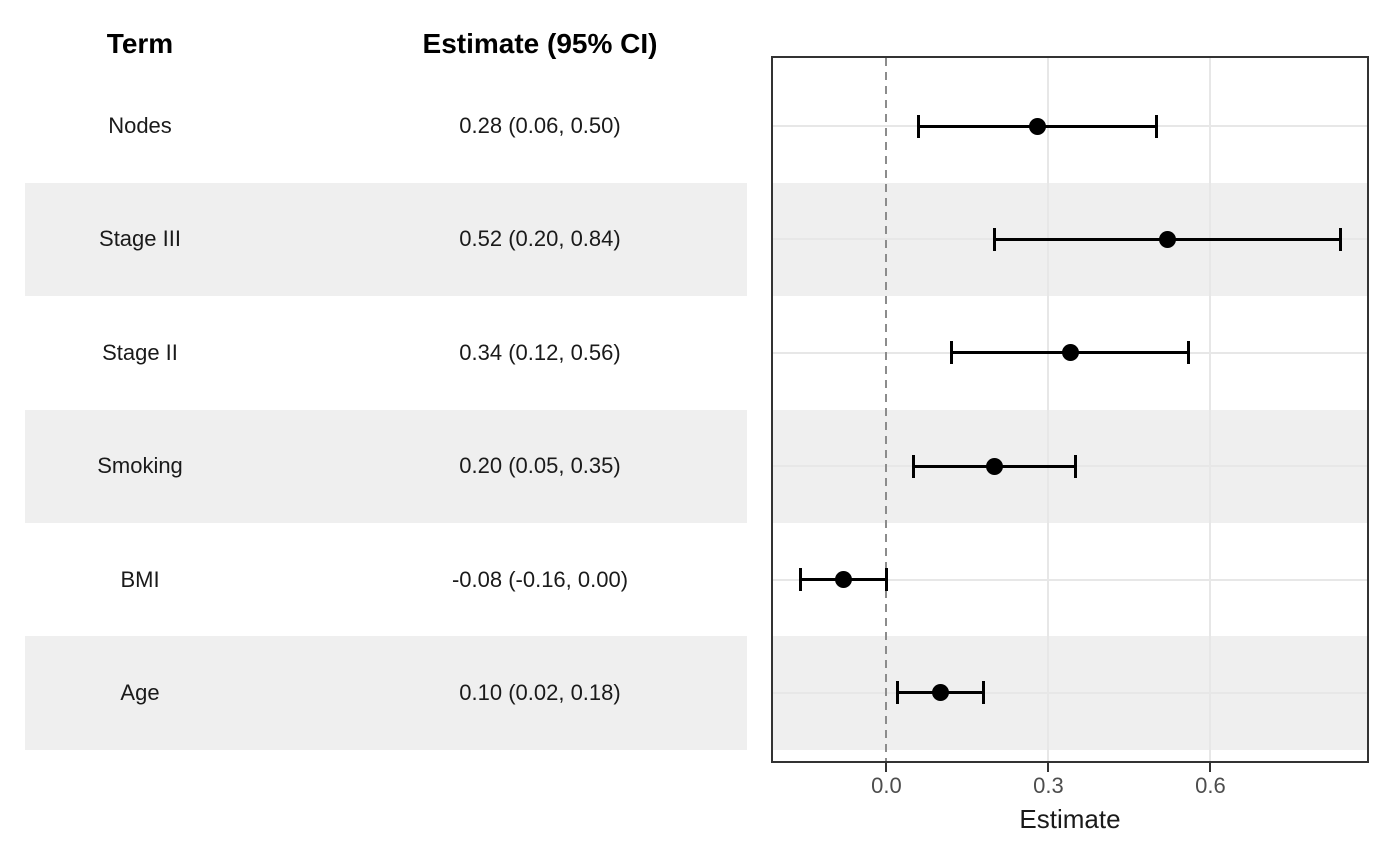  I want to click on estimate-label: 0.28 (0.06, 0.50), so click(540, 126).